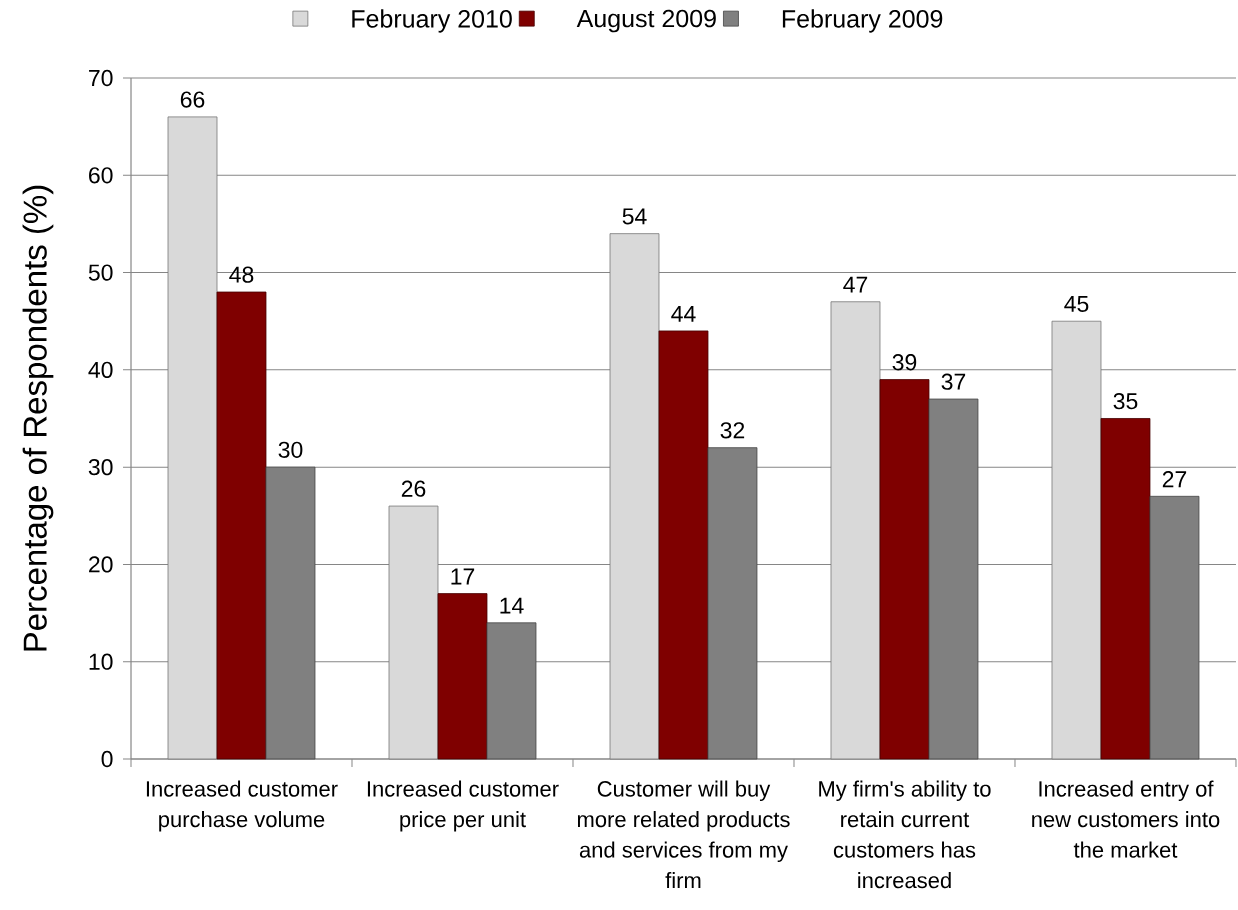  Describe the element at coordinates (463, 576) in the screenshot. I see `data-label: 17` at that location.